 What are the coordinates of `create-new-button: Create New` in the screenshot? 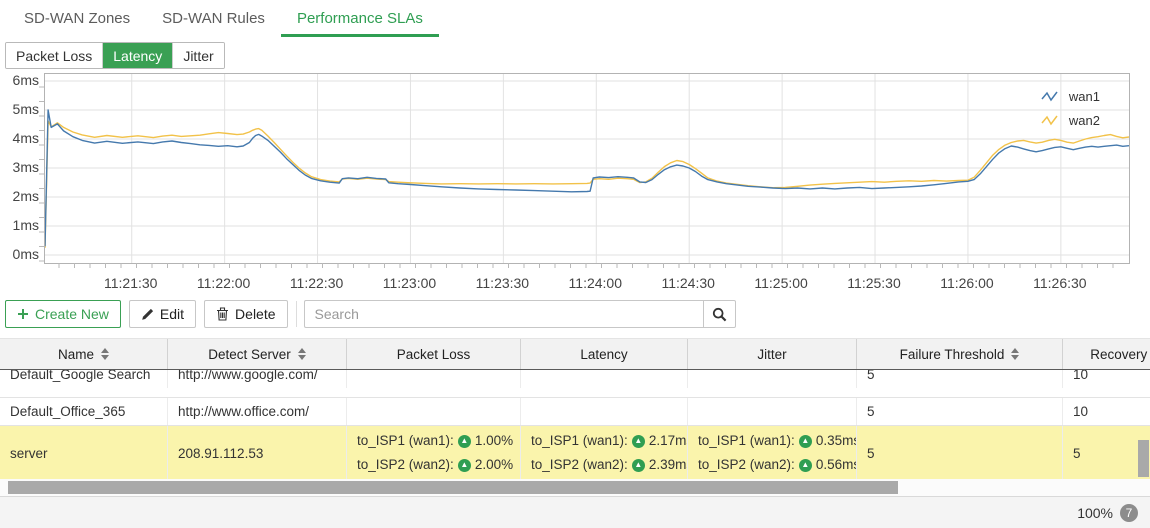 It's located at (63, 314).